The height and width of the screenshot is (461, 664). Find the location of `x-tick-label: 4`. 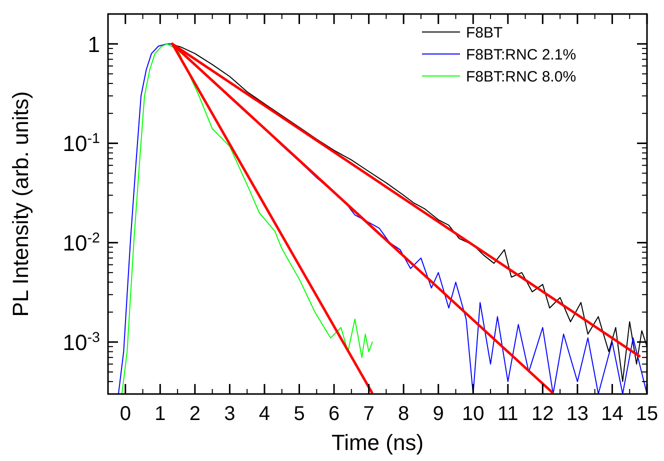

x-tick-label: 4 is located at coordinates (264, 414).